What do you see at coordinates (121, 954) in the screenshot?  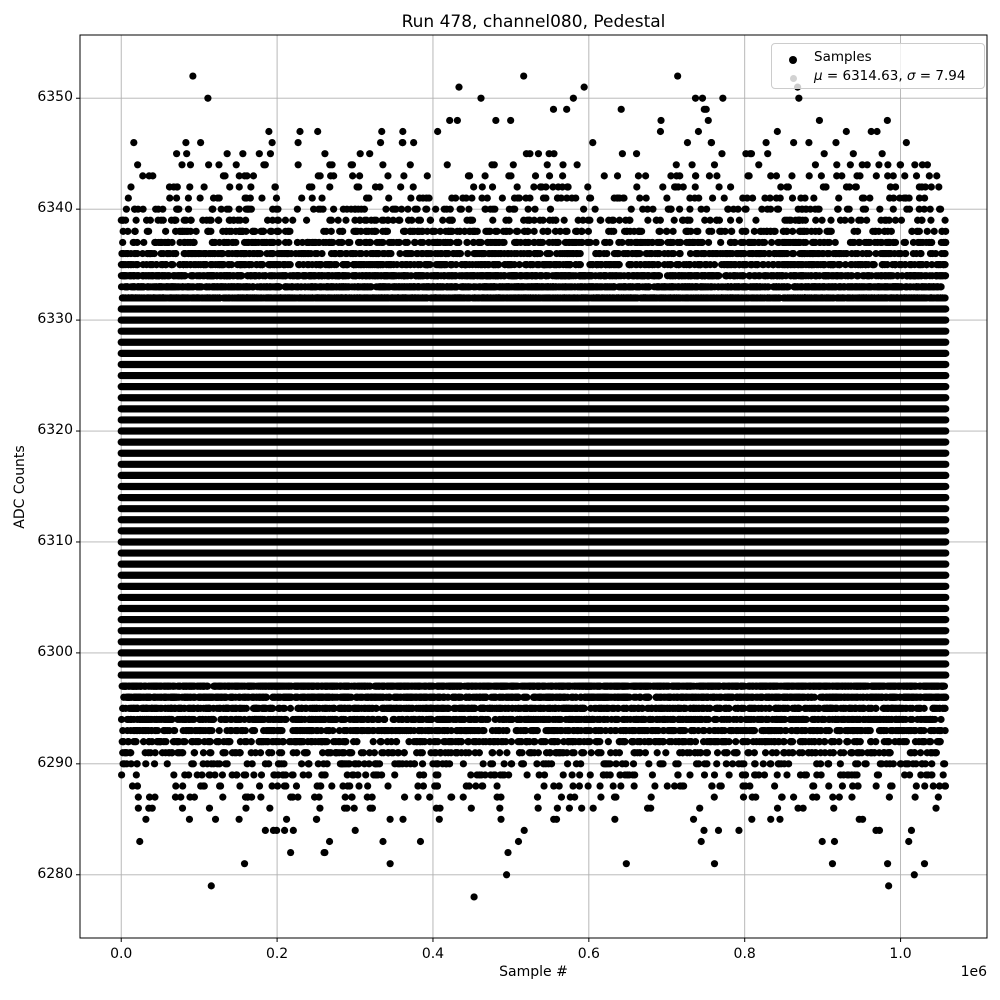 I see `x-tick-label: 0.0` at bounding box center [121, 954].